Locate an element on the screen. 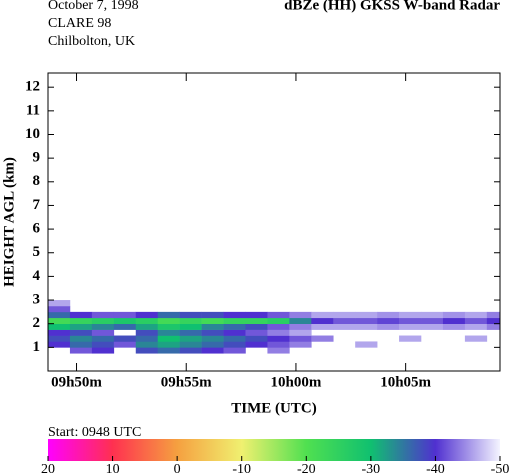 This screenshot has width=509, height=476. y-tick-label: 7 is located at coordinates (37, 205).